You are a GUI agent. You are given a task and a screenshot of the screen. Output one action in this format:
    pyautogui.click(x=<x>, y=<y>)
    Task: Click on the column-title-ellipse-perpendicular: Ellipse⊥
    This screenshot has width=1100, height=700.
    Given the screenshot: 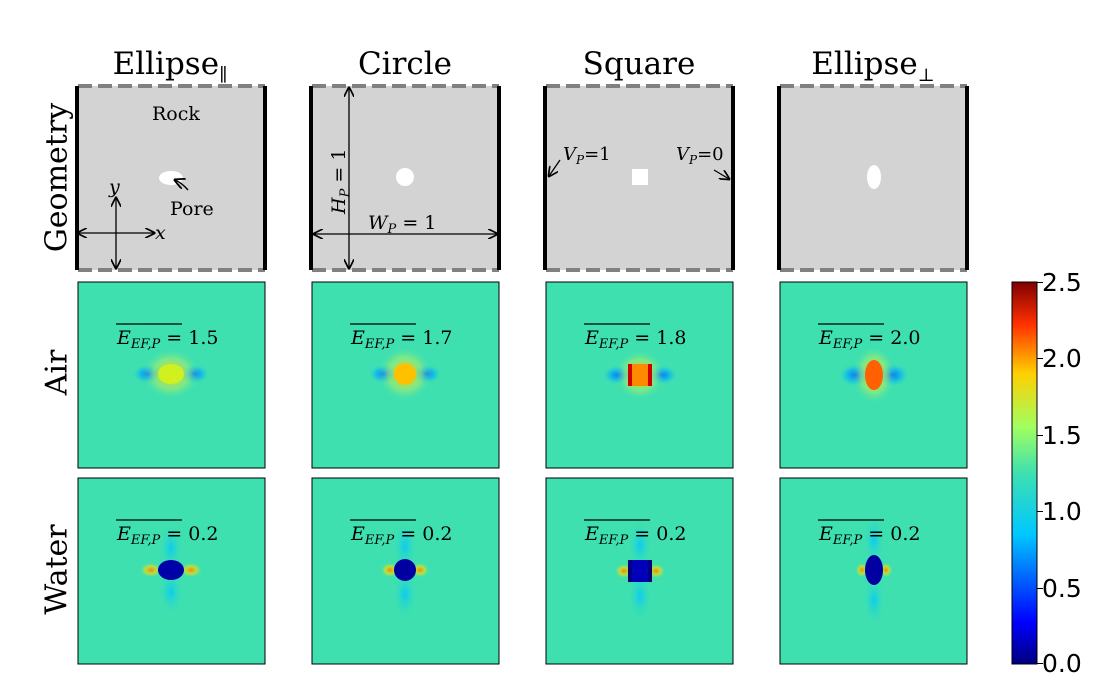 What is the action you would take?
    pyautogui.click(x=873, y=70)
    